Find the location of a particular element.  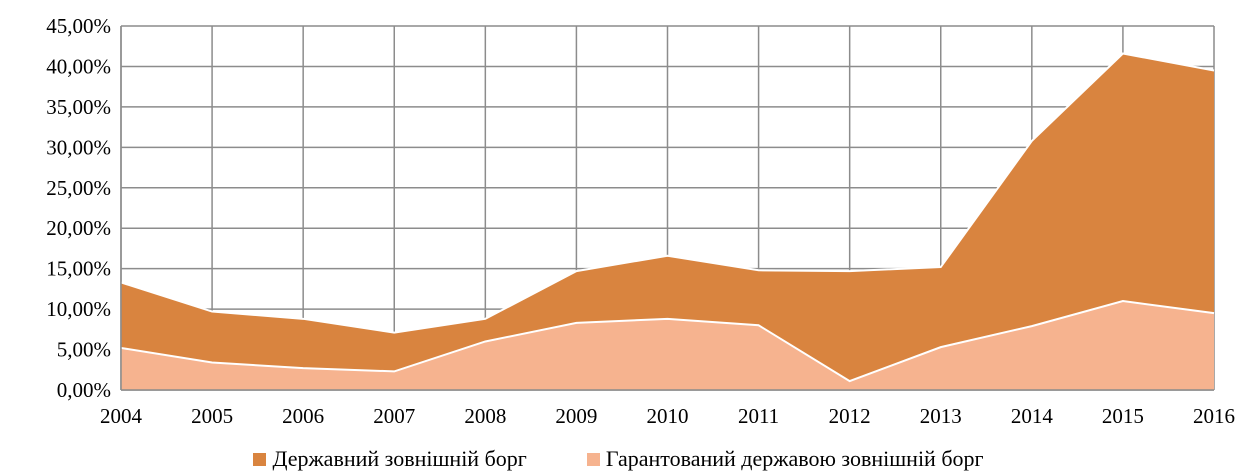

legend-label: Державний зовнішній борг is located at coordinates (399, 458).